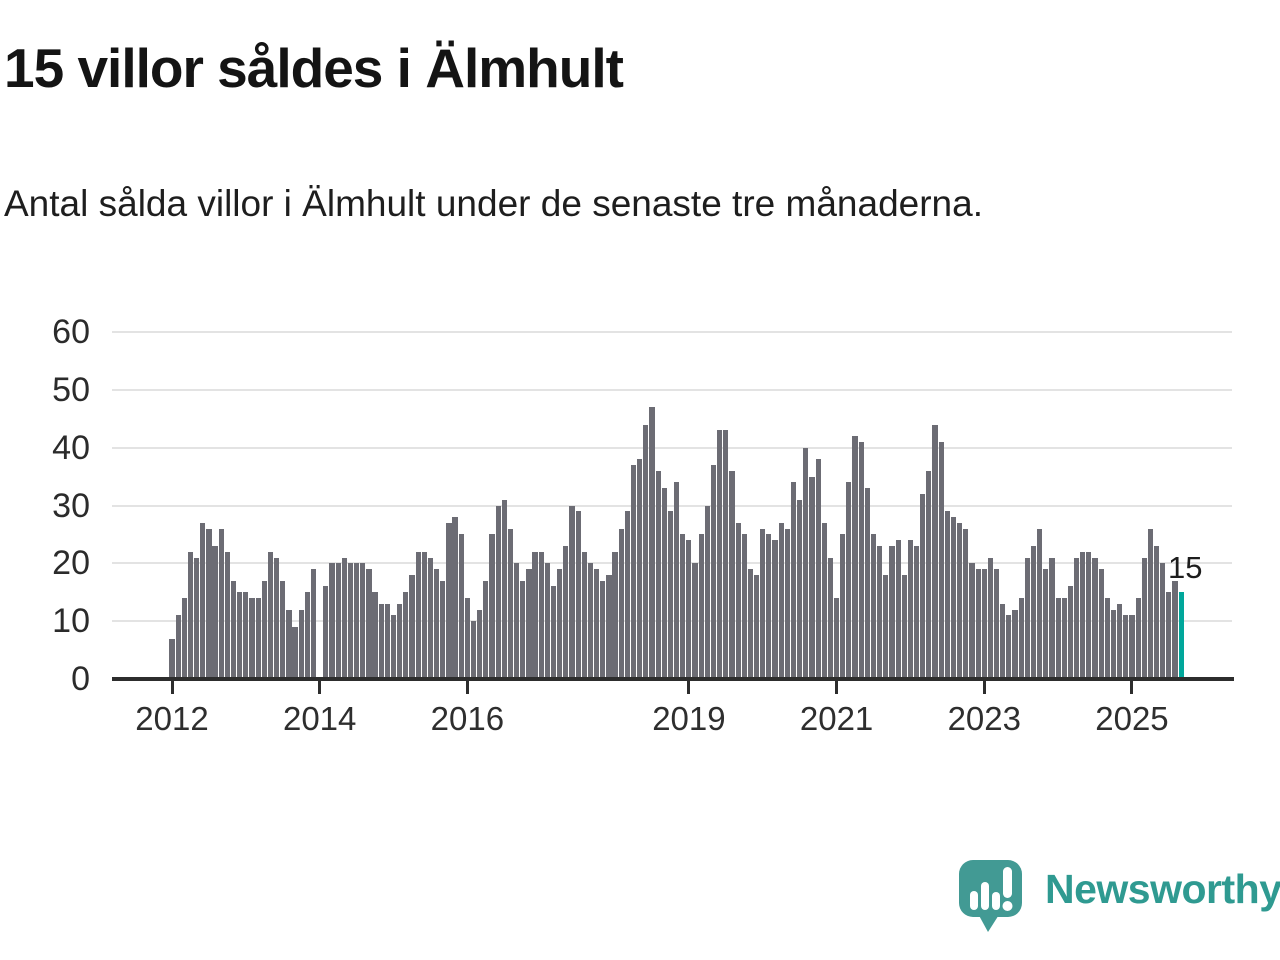 The height and width of the screenshot is (960, 1280). I want to click on x-axis-line, so click(673, 679).